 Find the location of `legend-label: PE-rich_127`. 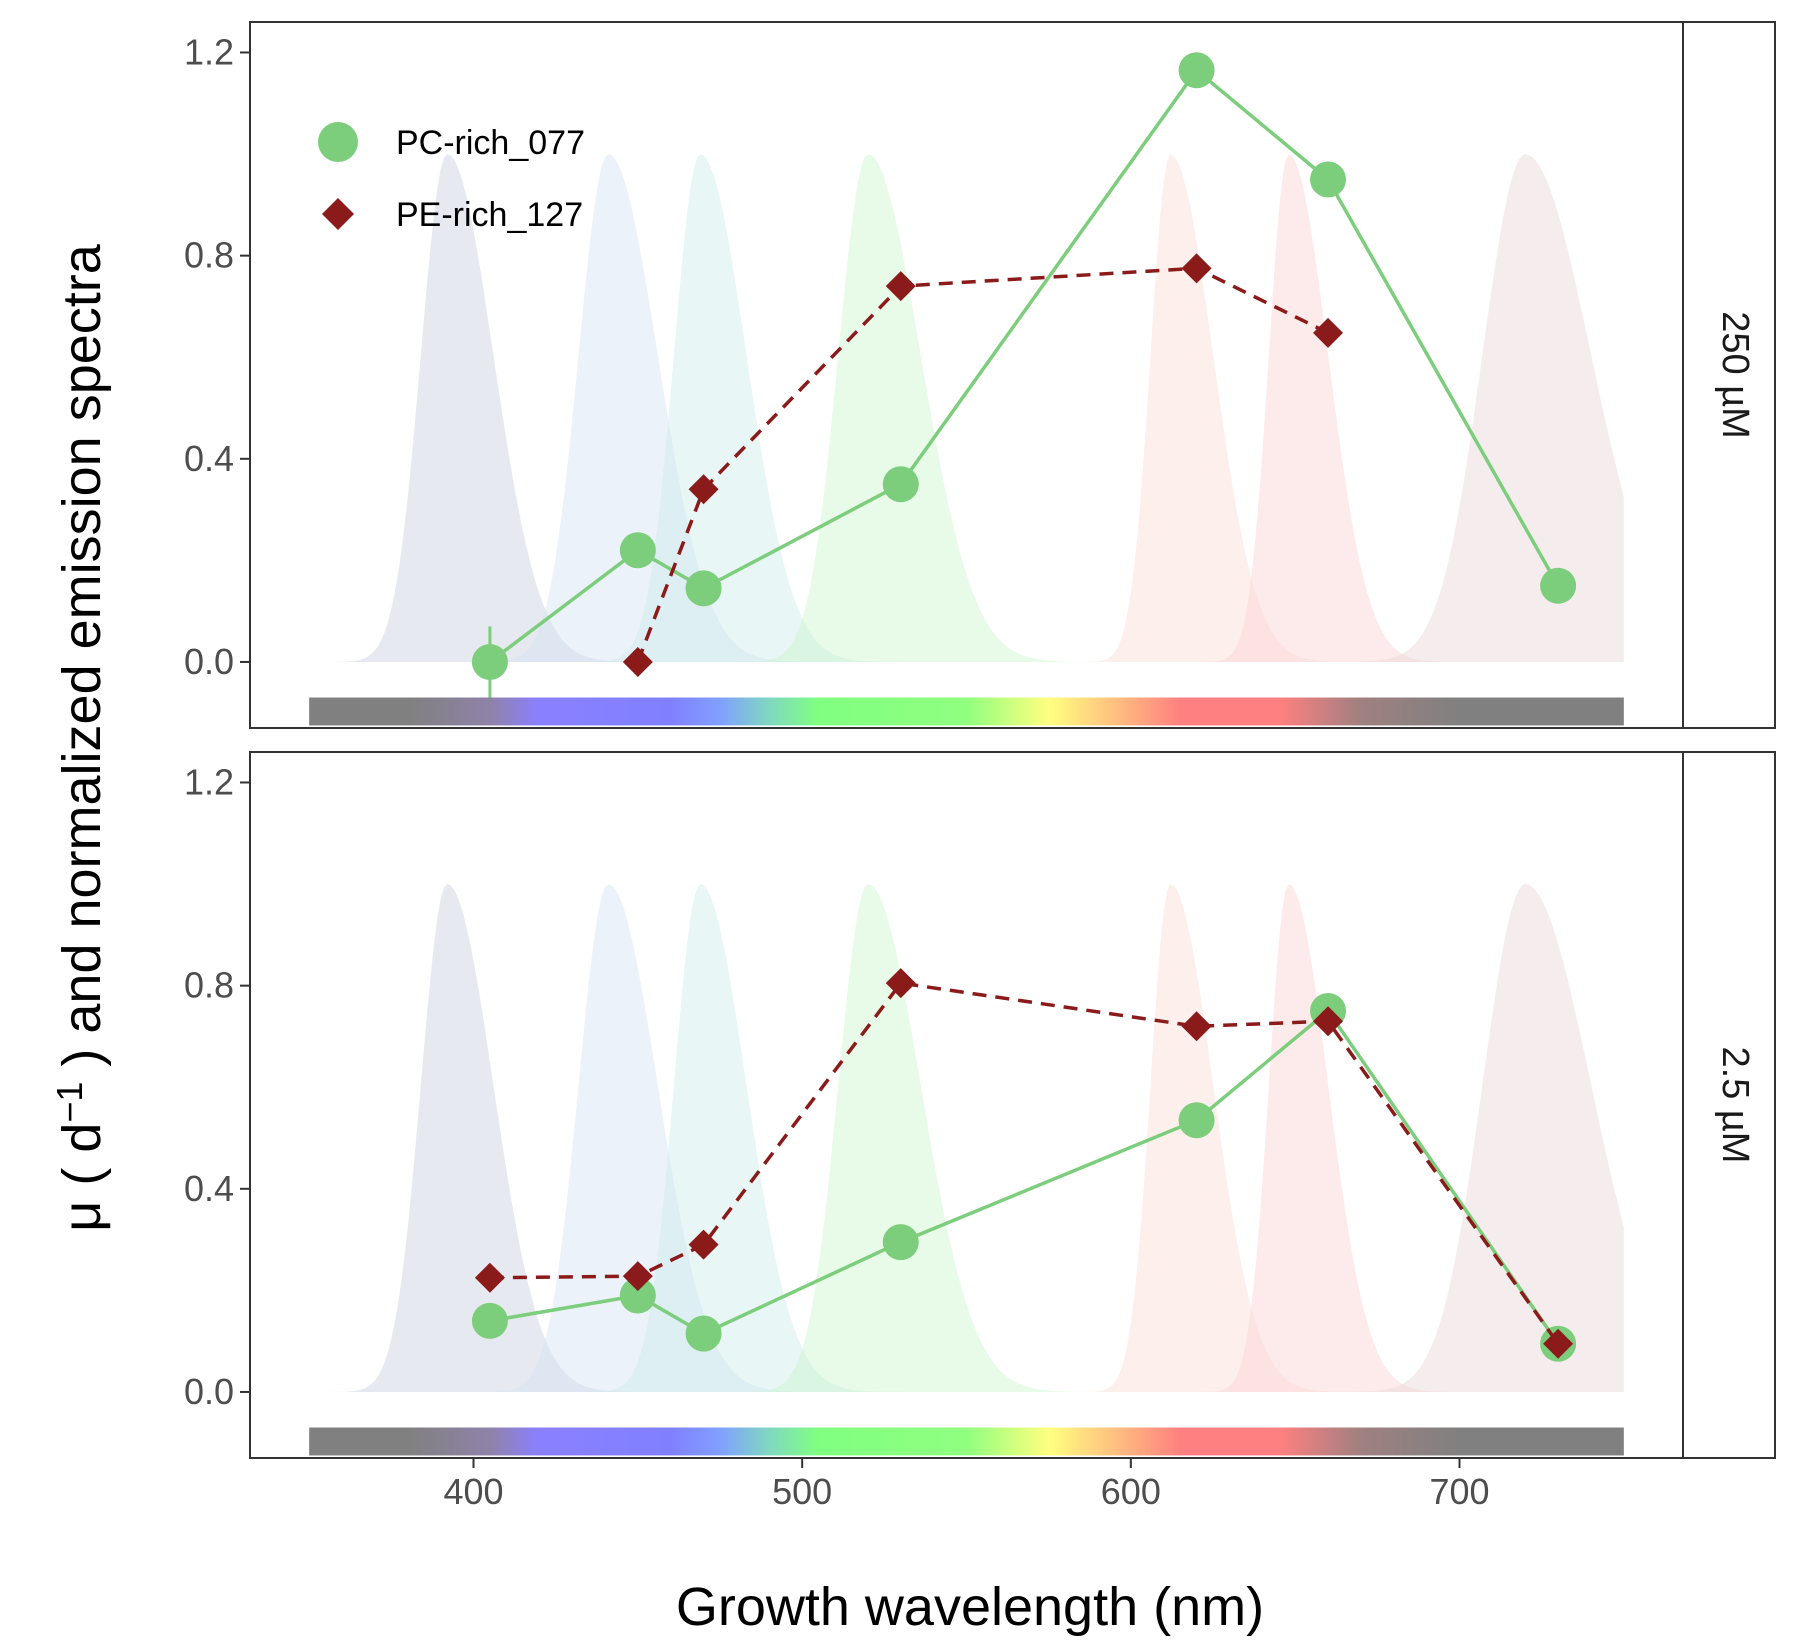

legend-label: PE-rich_127 is located at coordinates (489, 215).